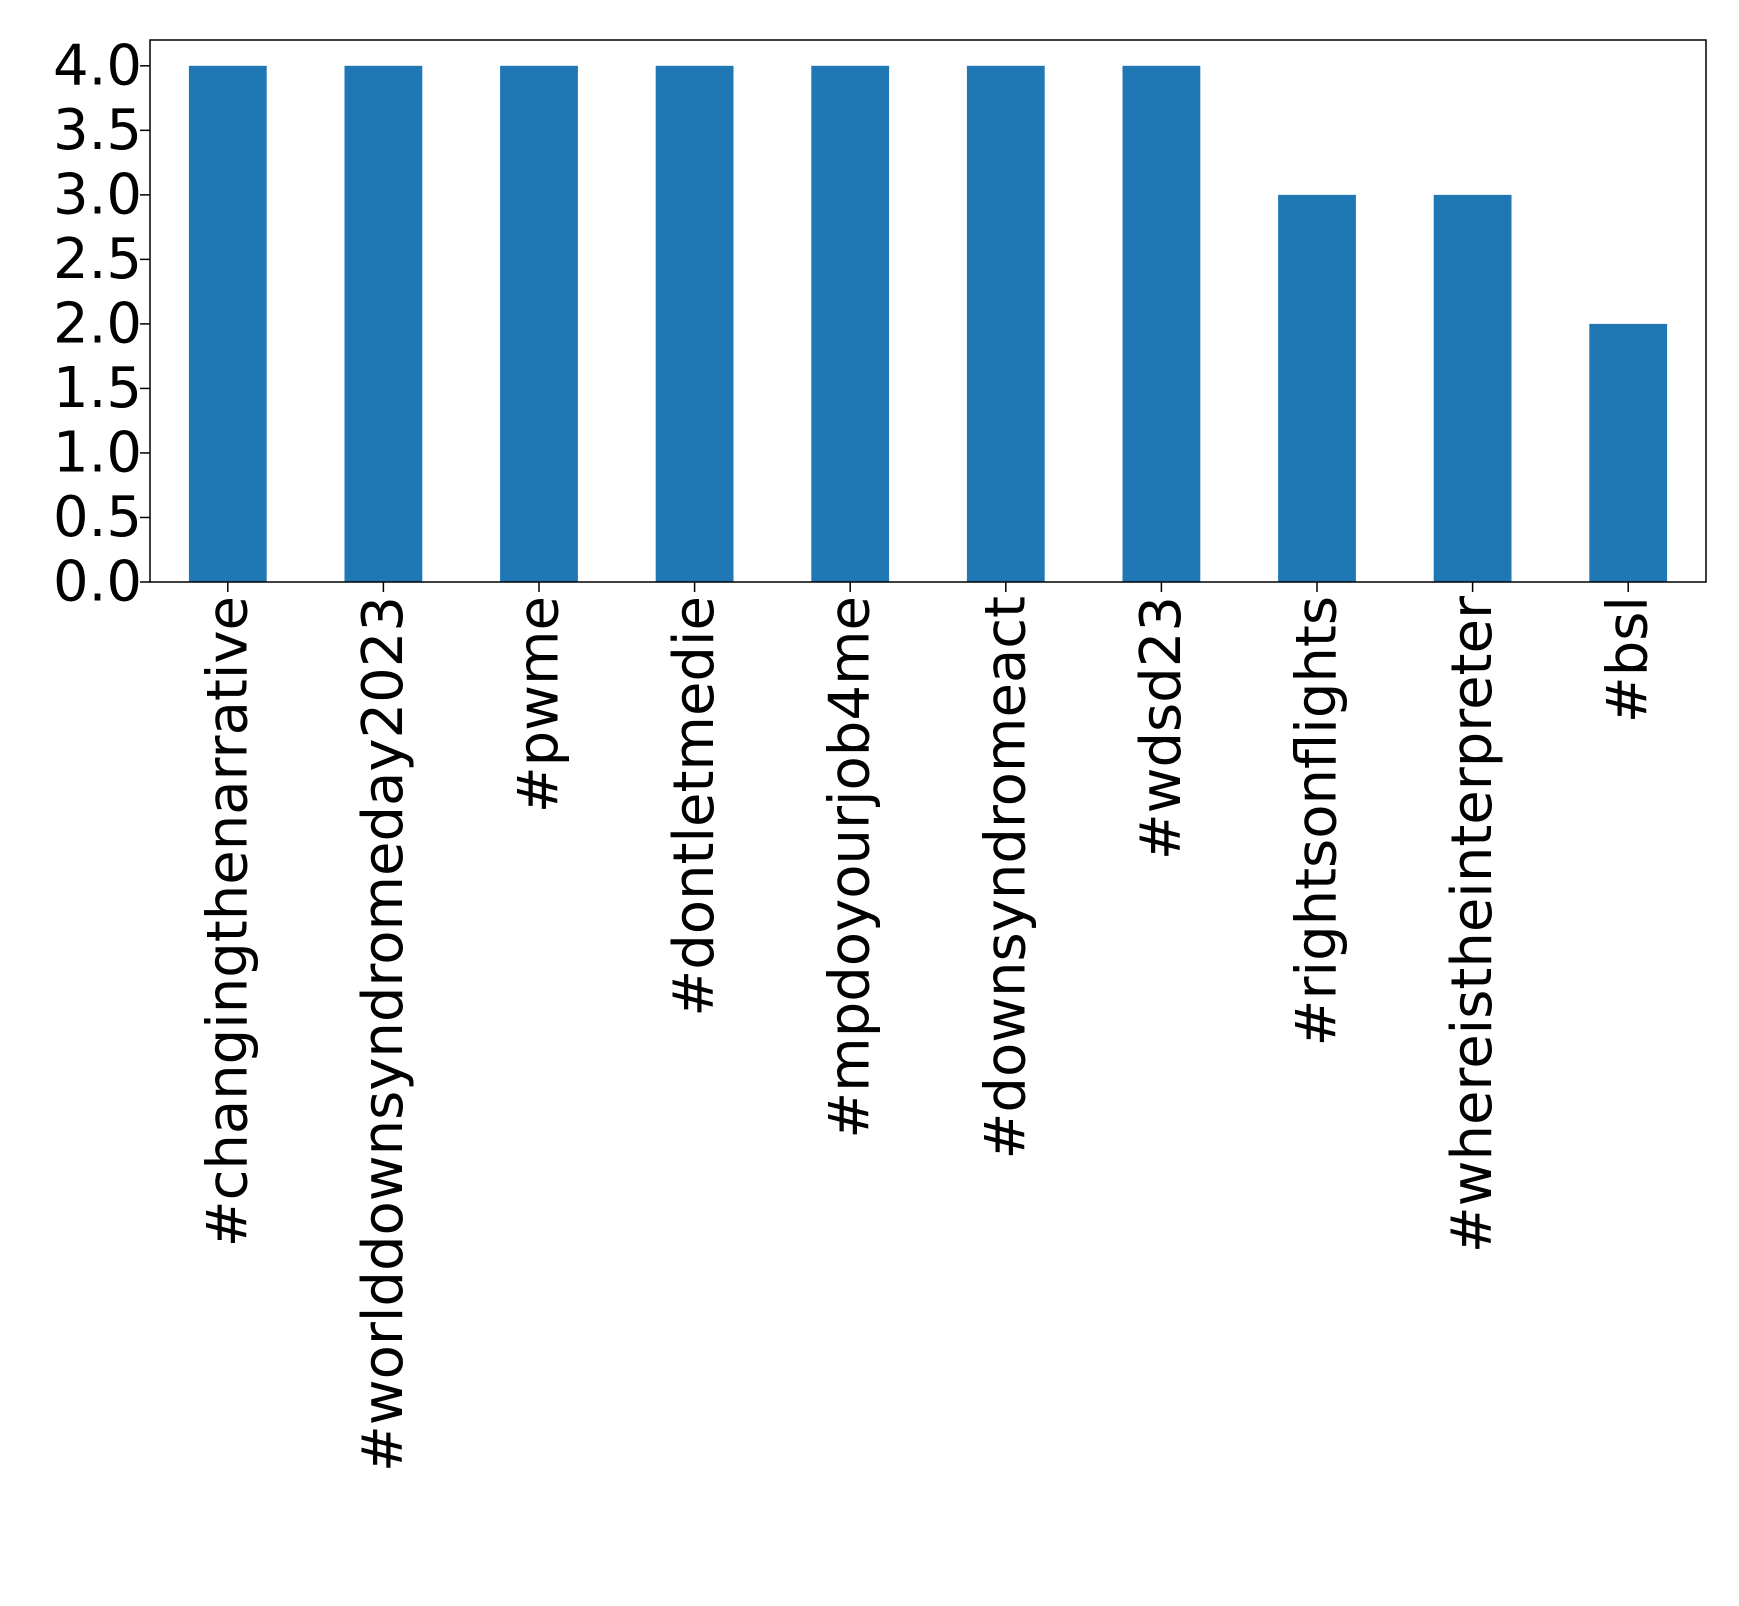  I want to click on x-tick-label-1: #worlddownsyndromeday2023, so click(383, 1034).